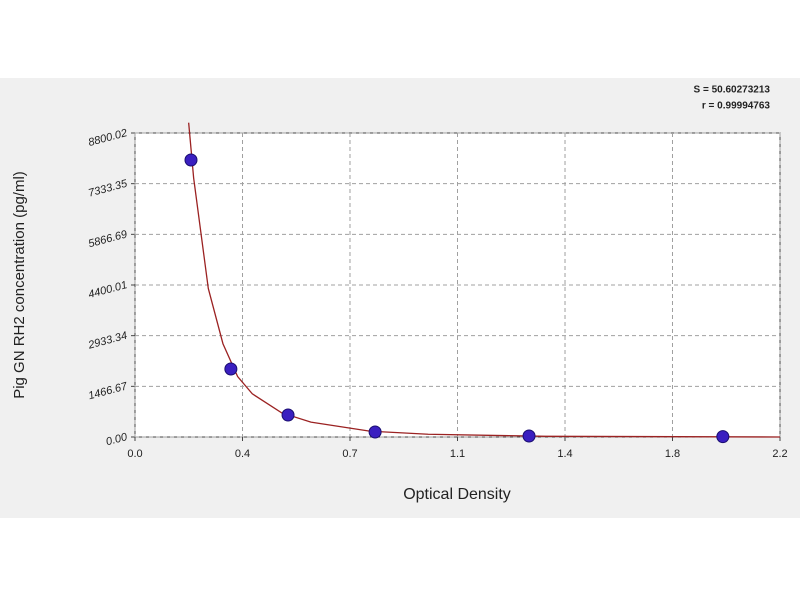 This screenshot has width=800, height=605. I want to click on x-axis-label: Optical Density, so click(457, 494).